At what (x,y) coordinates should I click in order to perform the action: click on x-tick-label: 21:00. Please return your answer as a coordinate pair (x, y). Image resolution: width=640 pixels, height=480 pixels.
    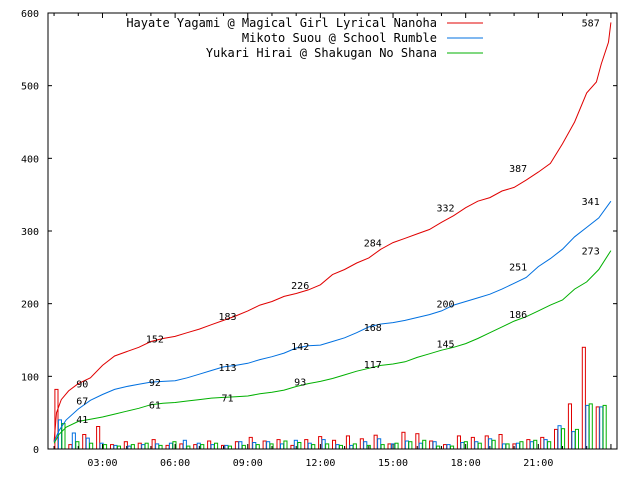
    Looking at the image, I should click on (538, 463).